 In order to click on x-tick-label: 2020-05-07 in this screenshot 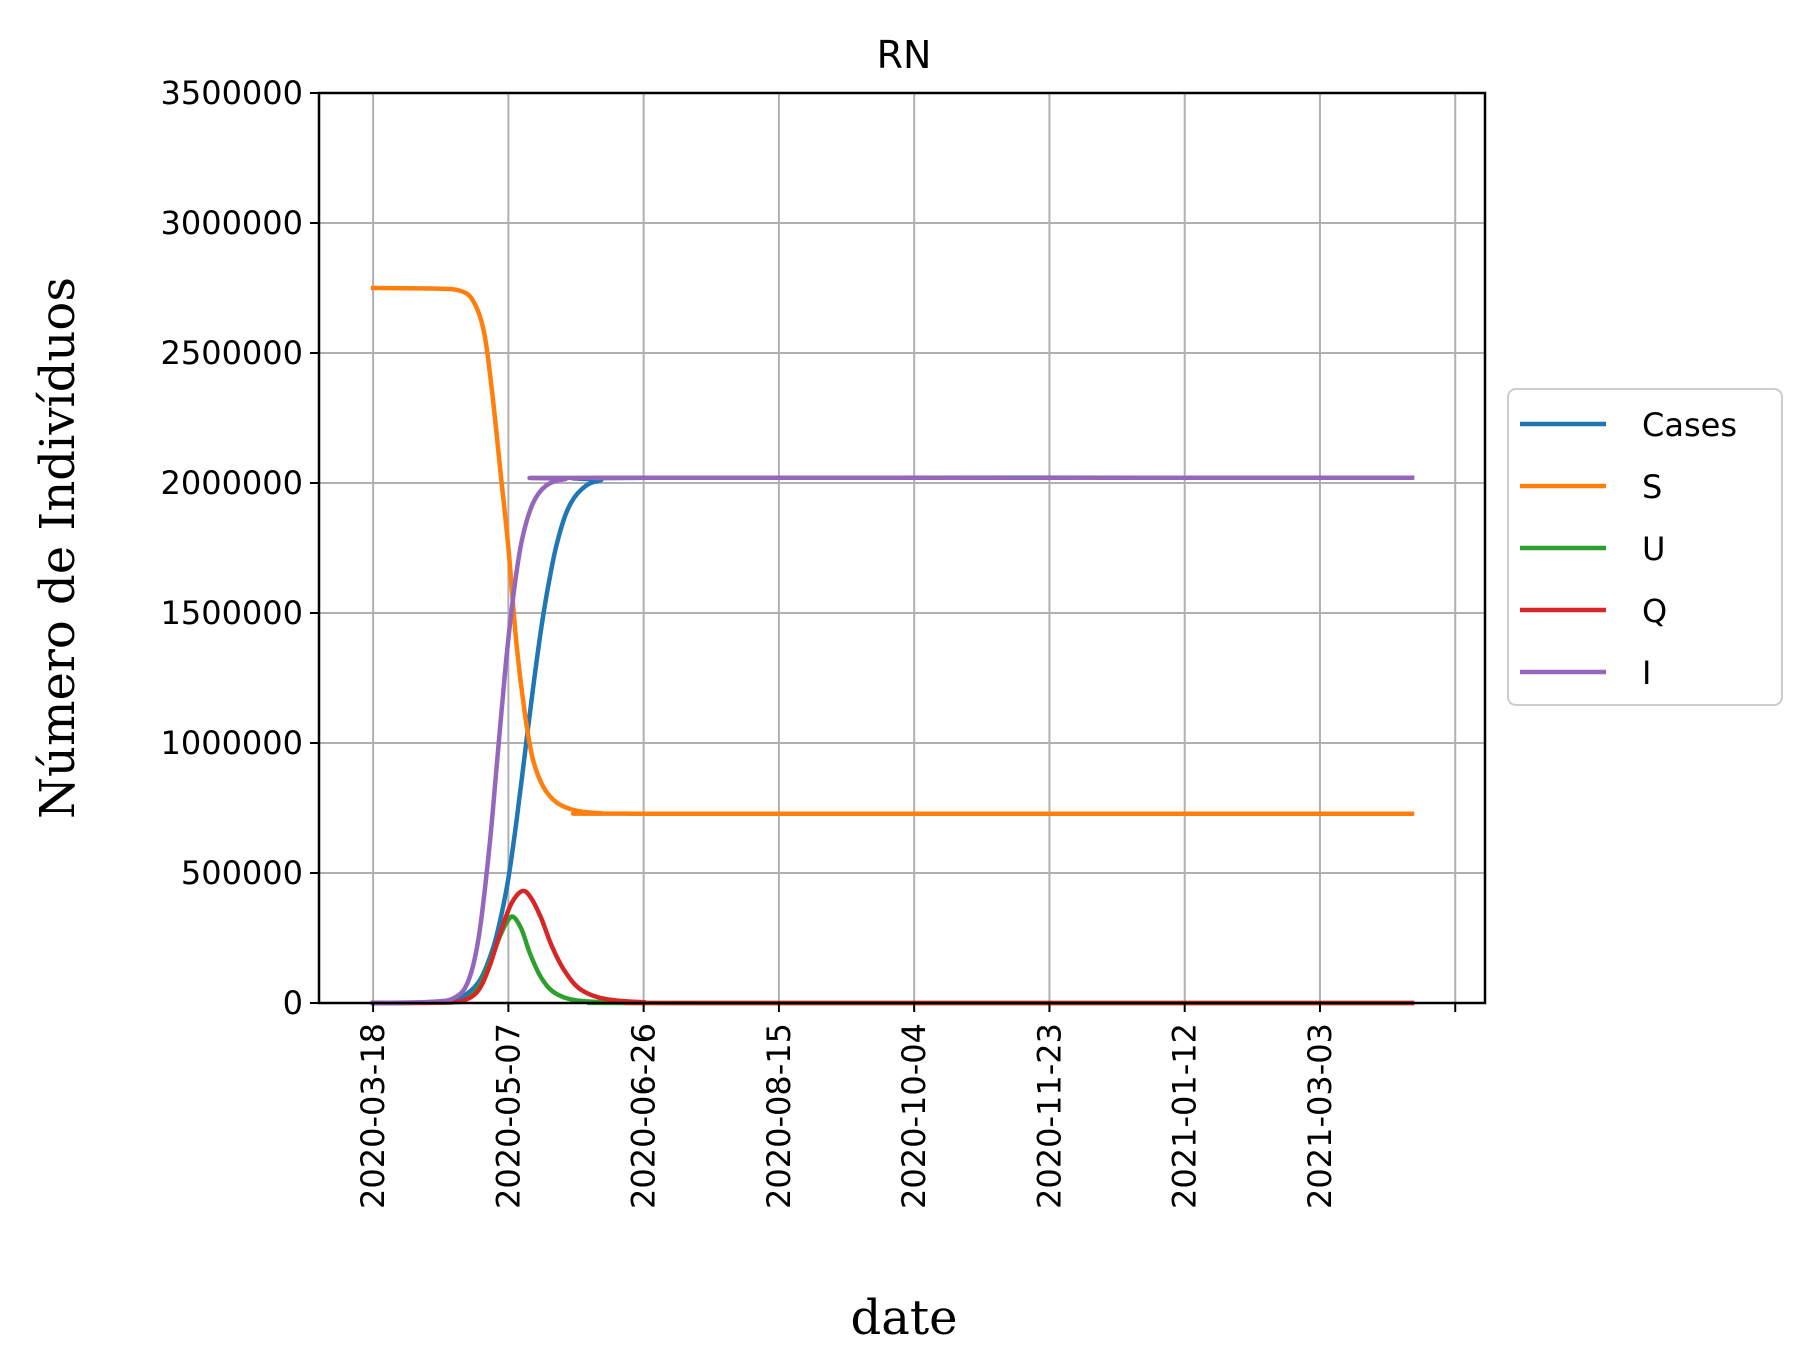, I will do `click(508, 1116)`.